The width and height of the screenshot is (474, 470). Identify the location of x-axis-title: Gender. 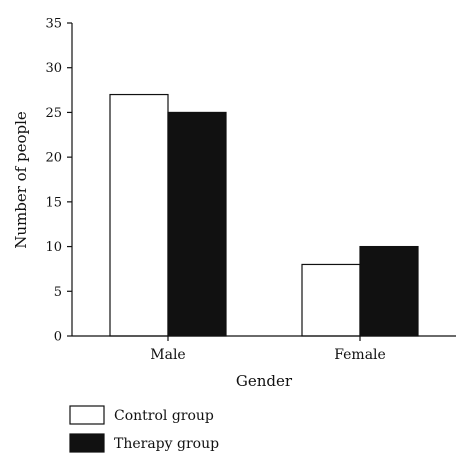
(264, 381).